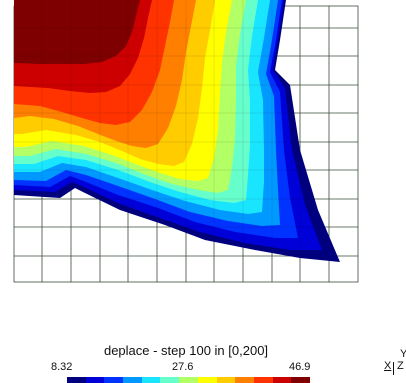 The image size is (406, 383). I want to click on legend-mid-label: 27.6, so click(183, 367).